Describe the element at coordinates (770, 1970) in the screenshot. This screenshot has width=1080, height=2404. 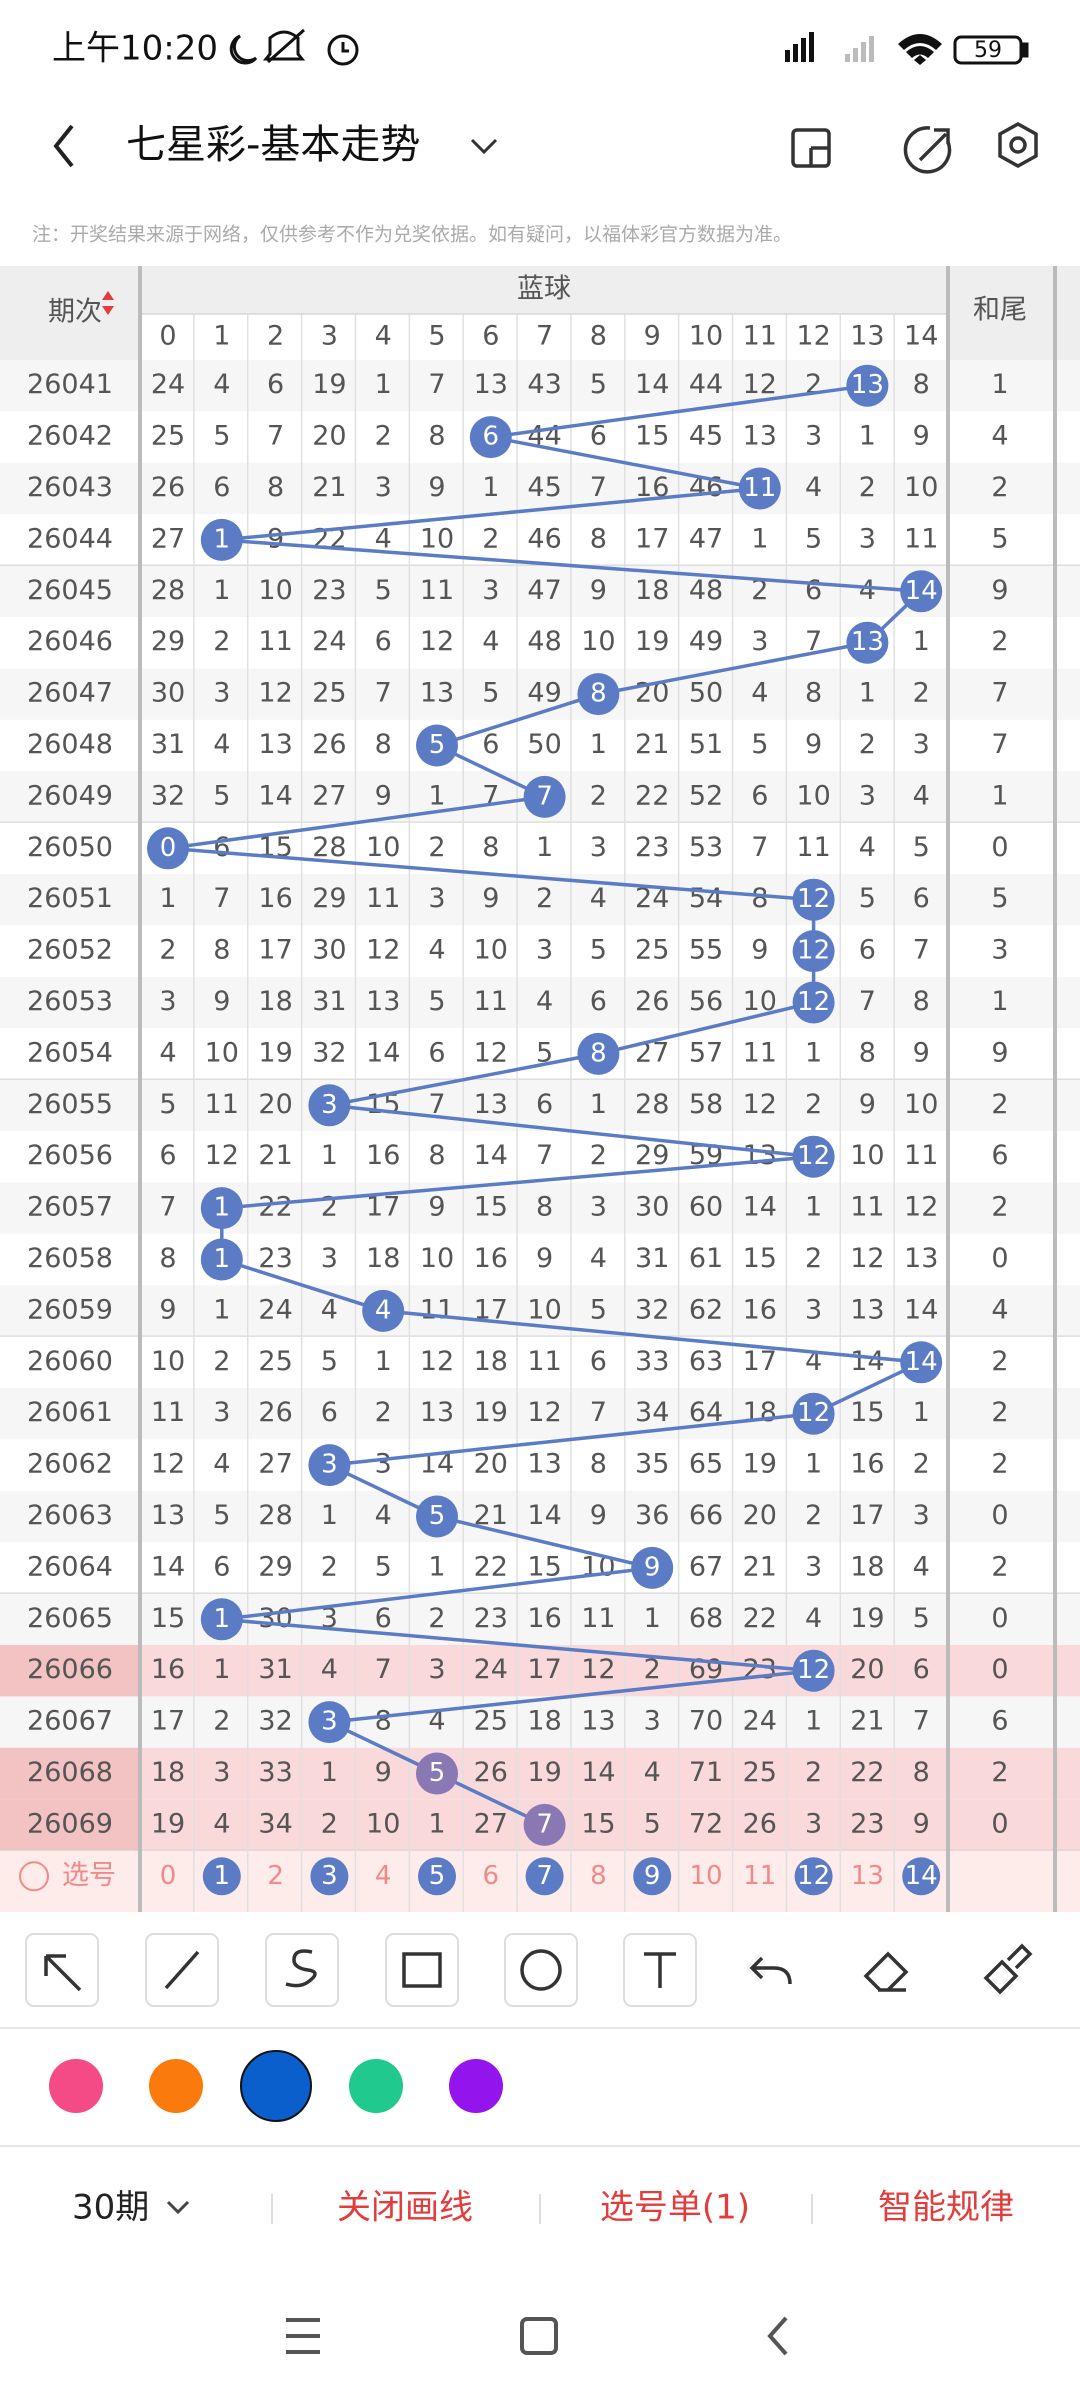
I see `undo-tool` at that location.